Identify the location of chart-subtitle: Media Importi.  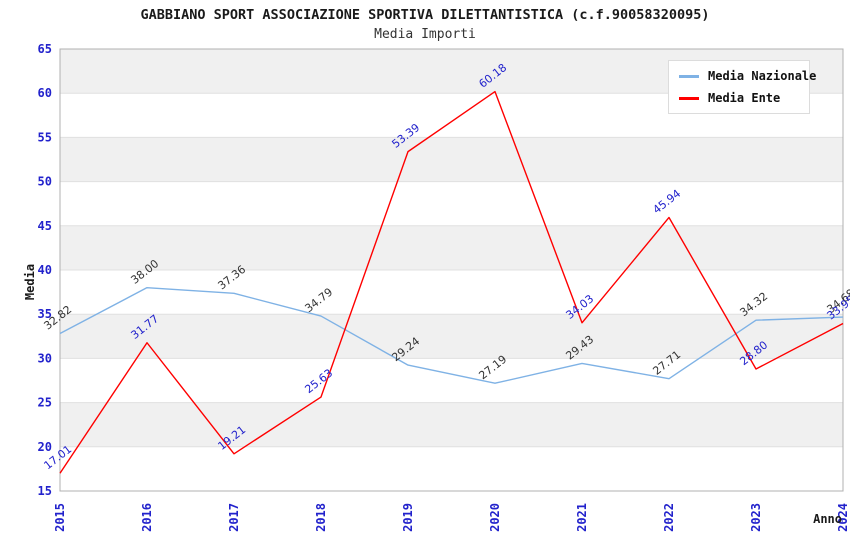
(425, 34).